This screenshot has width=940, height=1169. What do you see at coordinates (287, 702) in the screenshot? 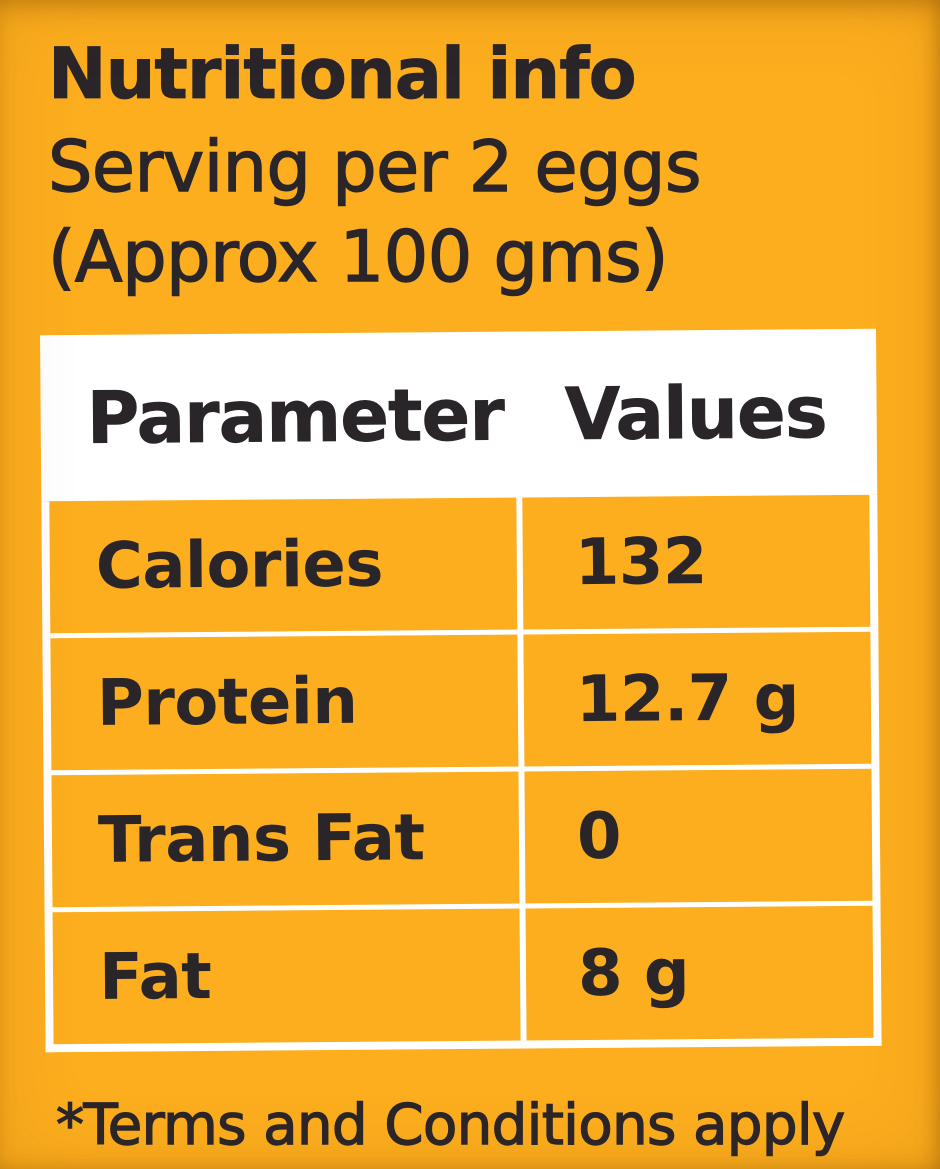
I see `row-label: Protein` at bounding box center [287, 702].